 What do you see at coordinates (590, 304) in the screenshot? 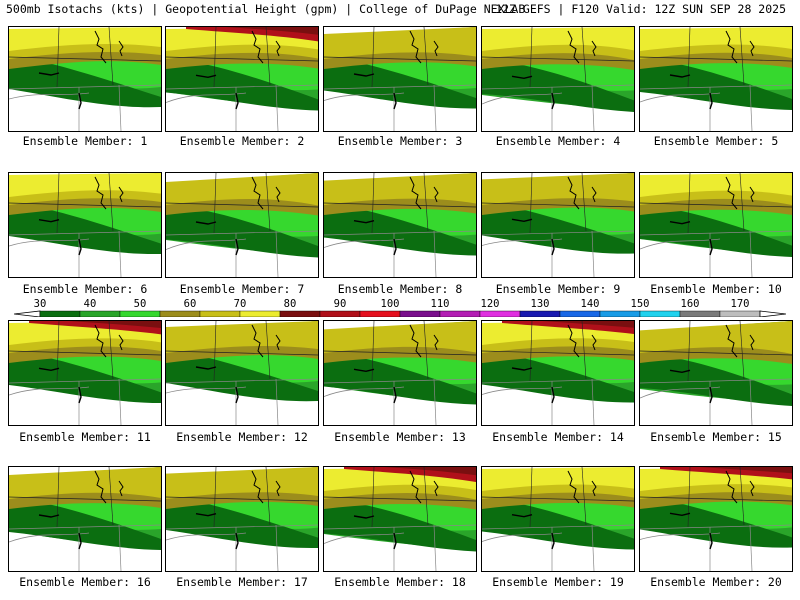
I see `colorbar-label: 140` at bounding box center [590, 304].